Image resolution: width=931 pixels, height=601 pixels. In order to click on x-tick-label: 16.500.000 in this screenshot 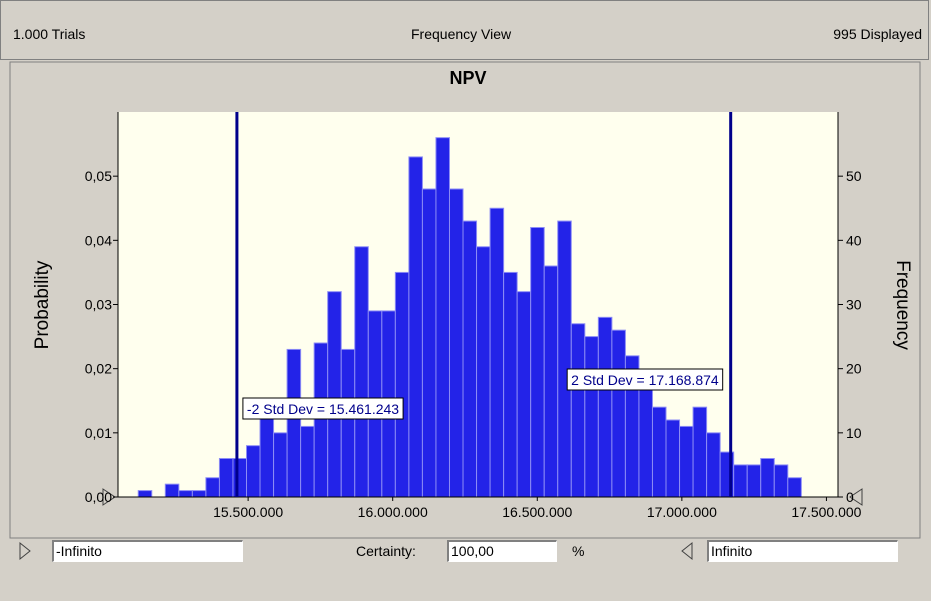, I will do `click(537, 512)`.